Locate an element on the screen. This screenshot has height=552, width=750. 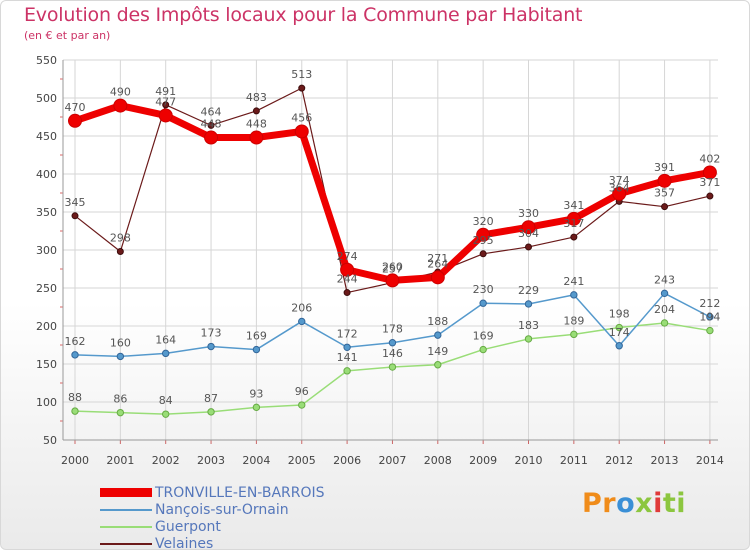
data-label-nan-ois-sur-ornain: 169 is located at coordinates (256, 336).